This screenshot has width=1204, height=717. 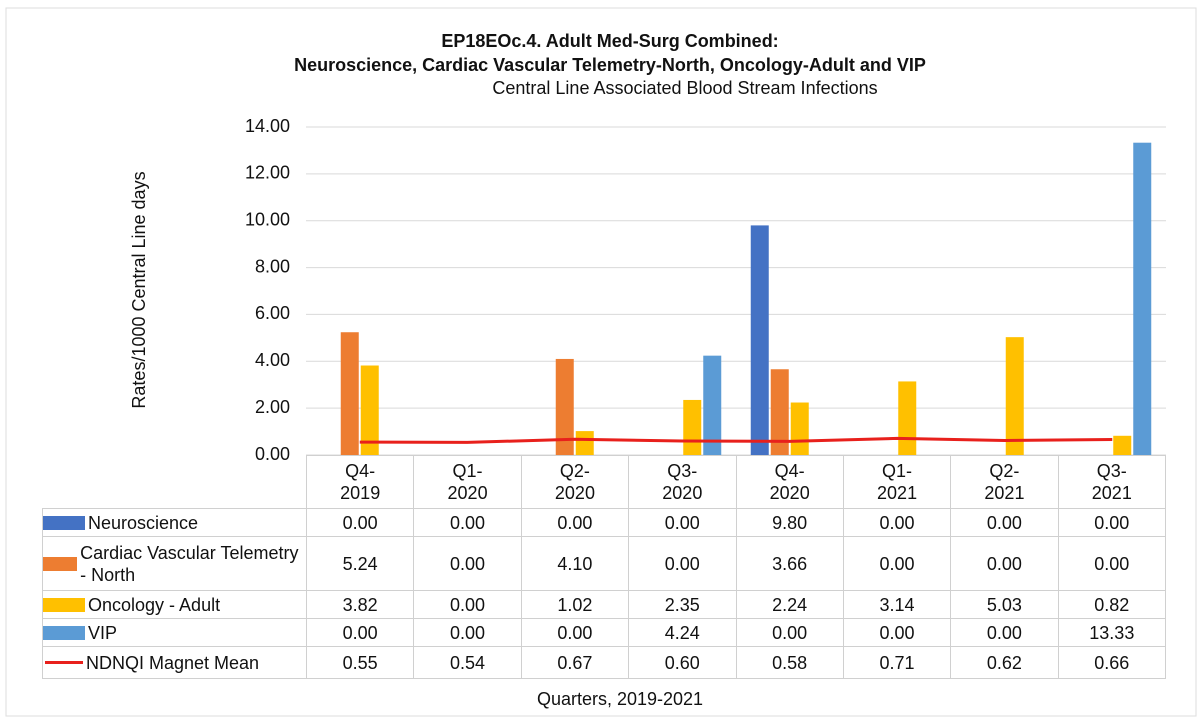 I want to click on legend-label: Neuroscience, so click(x=143, y=522).